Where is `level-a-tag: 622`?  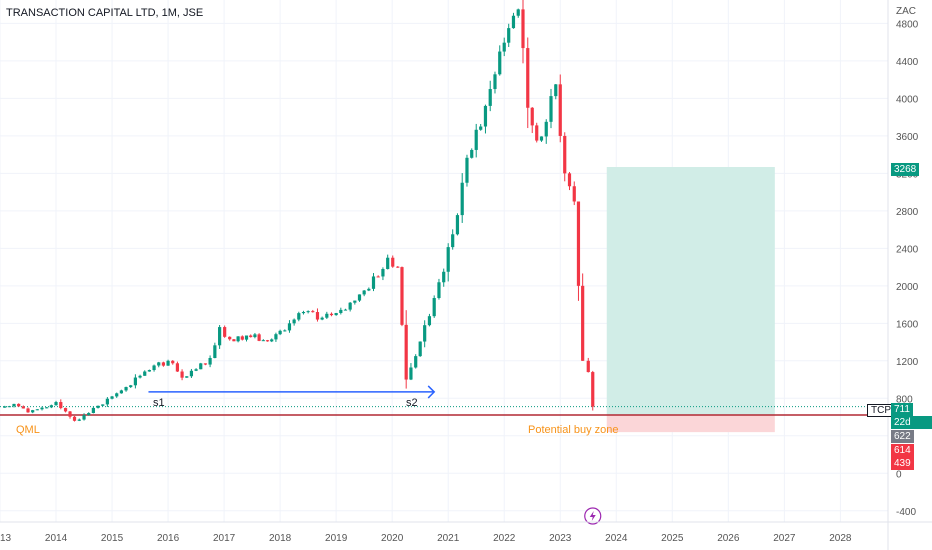 level-a-tag: 622 is located at coordinates (902, 436).